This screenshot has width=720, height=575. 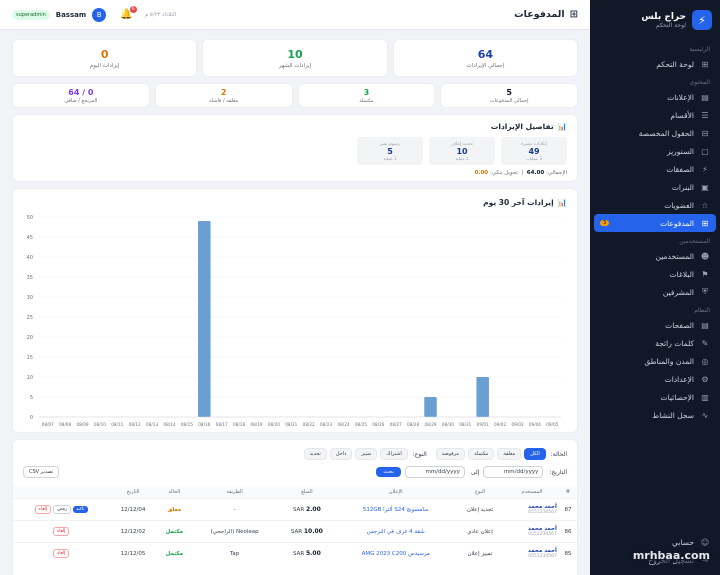 What do you see at coordinates (313, 509) in the screenshot?
I see `amount-value: 2.00` at bounding box center [313, 509].